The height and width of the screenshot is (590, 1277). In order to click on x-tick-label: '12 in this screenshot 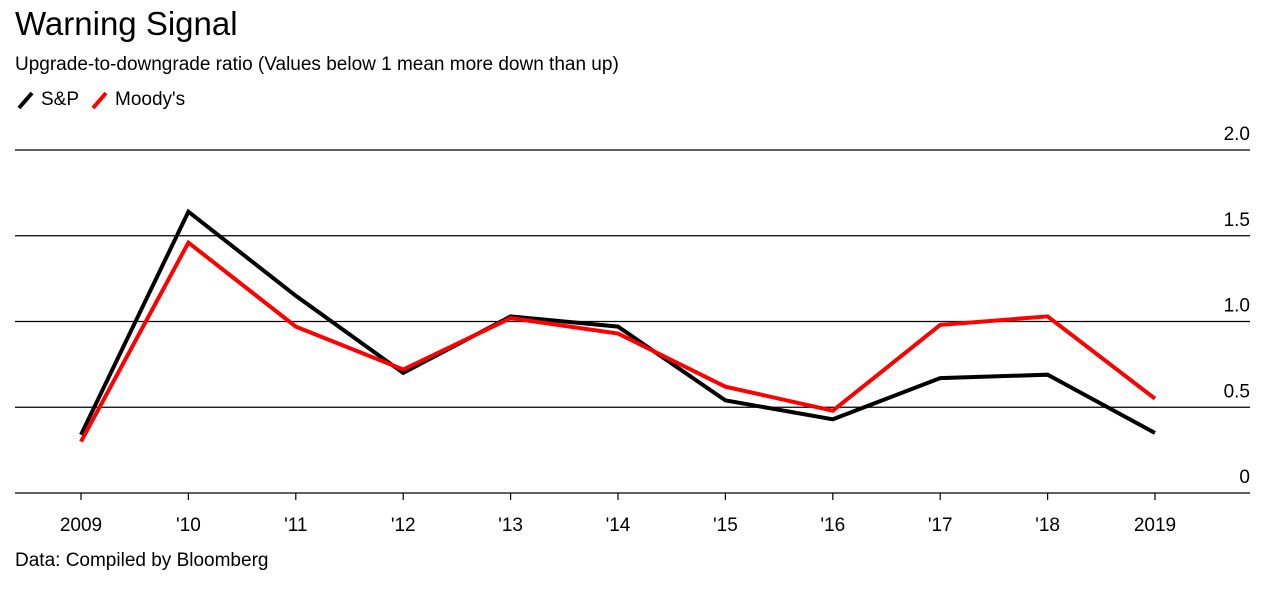, I will do `click(403, 525)`.